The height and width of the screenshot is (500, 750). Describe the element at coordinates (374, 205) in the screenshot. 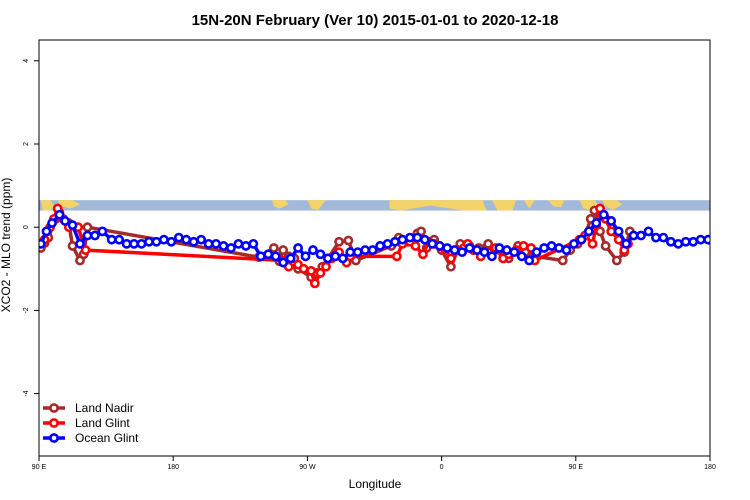

I see `map-ocean` at that location.